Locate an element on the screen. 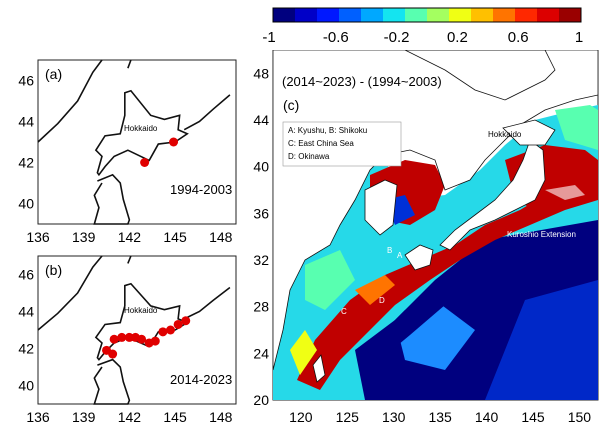 The width and height of the screenshot is (600, 442). pacific-blue-region is located at coordinates (541, 340).